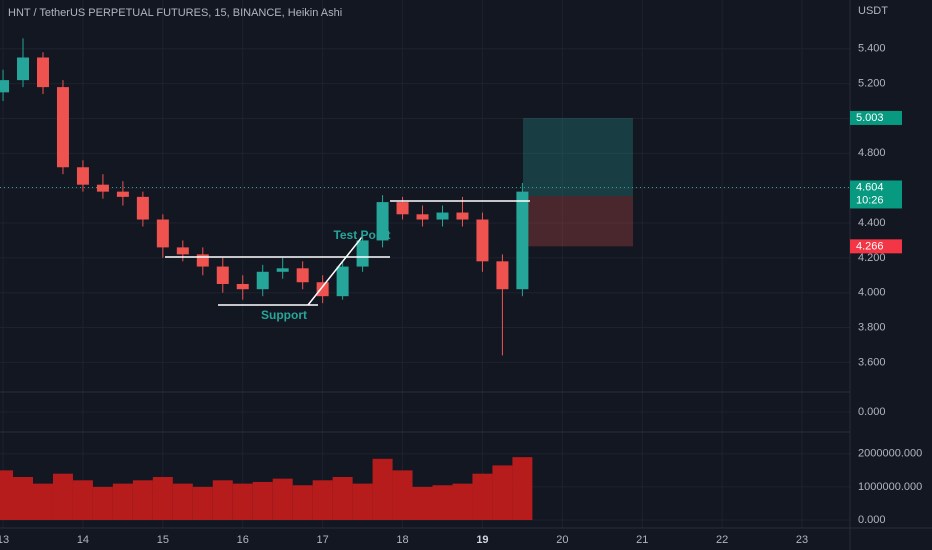  What do you see at coordinates (163, 540) in the screenshot?
I see `x-tick-label: 15` at bounding box center [163, 540].